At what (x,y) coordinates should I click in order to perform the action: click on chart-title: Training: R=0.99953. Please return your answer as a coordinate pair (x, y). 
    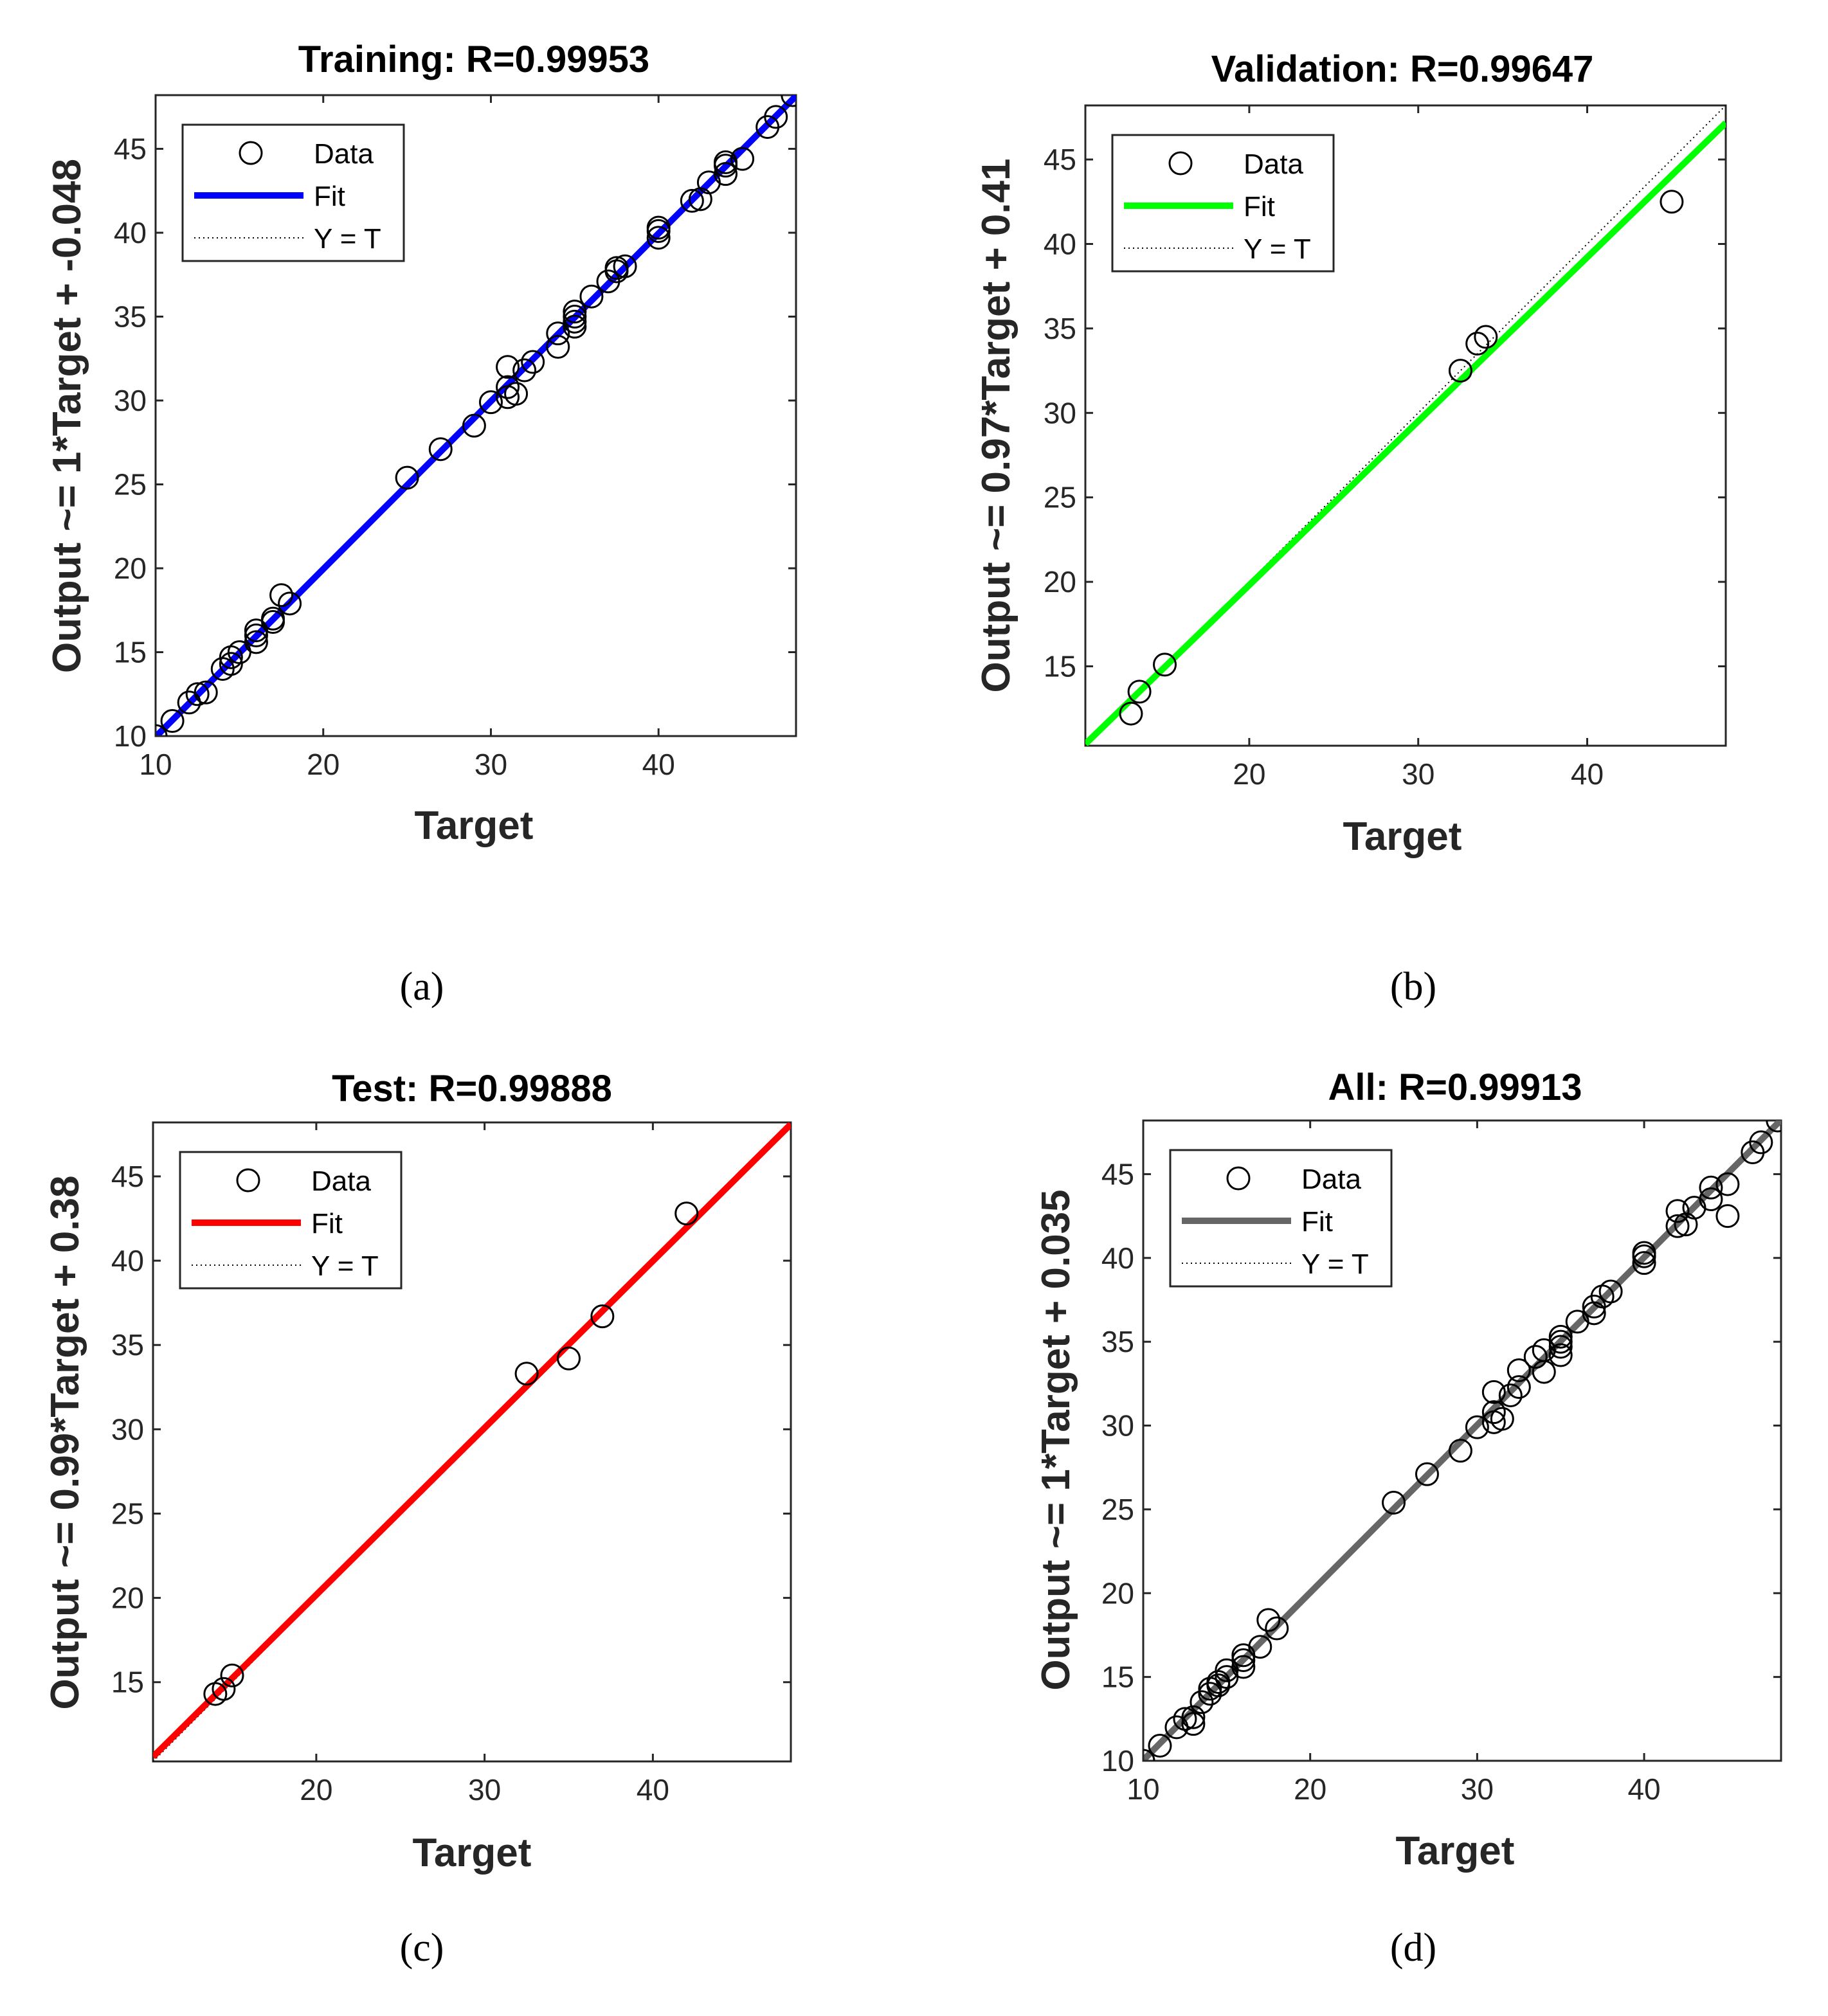
    Looking at the image, I should click on (473, 60).